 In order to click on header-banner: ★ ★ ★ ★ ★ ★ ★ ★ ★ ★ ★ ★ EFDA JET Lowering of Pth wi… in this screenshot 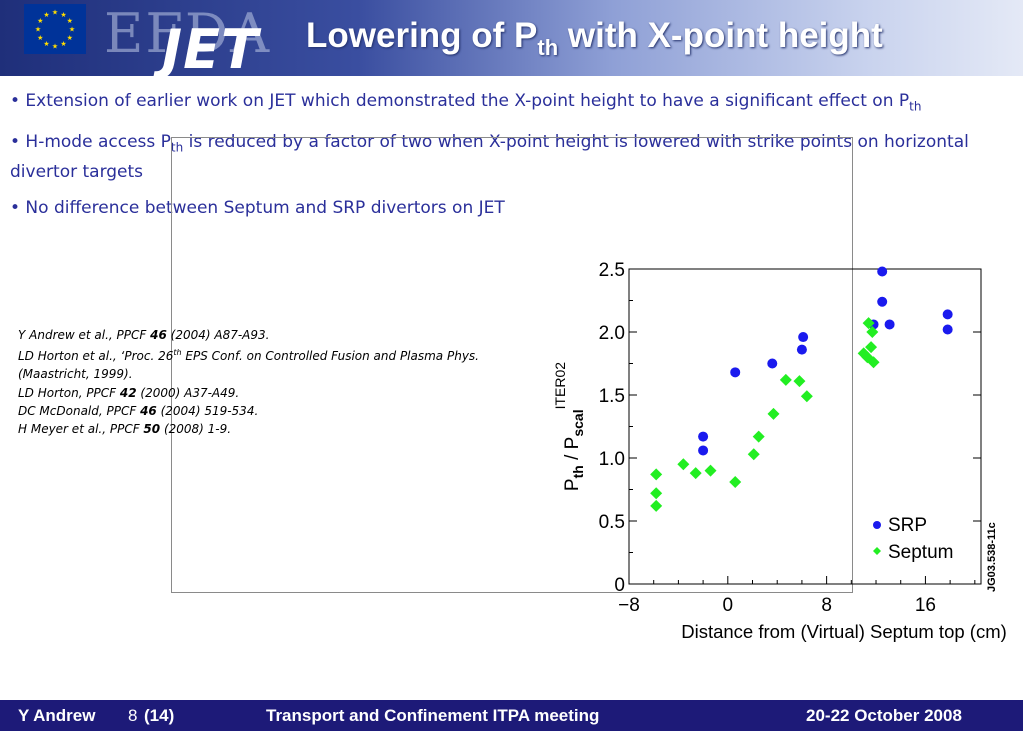, I will do `click(511, 38)`.